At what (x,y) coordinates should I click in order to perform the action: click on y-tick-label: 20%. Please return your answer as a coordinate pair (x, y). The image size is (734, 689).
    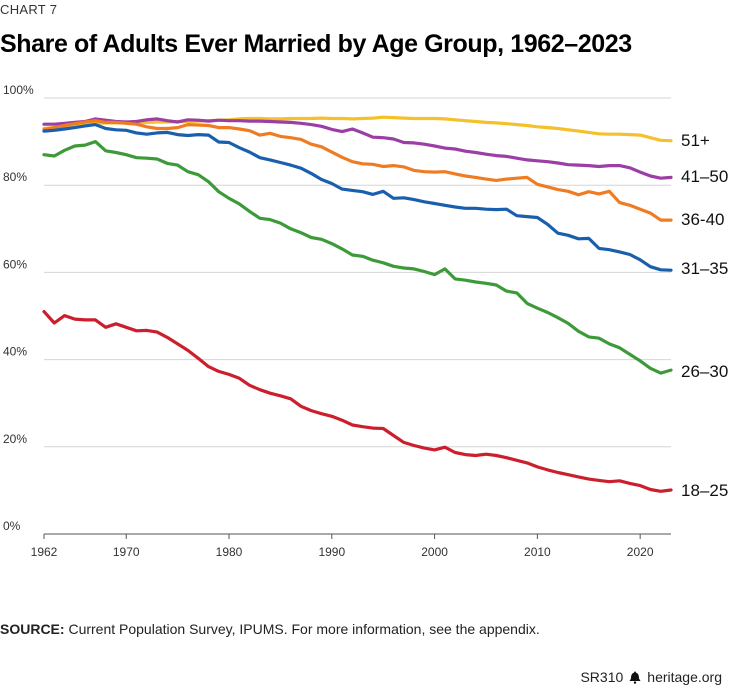
    Looking at the image, I should click on (15, 439).